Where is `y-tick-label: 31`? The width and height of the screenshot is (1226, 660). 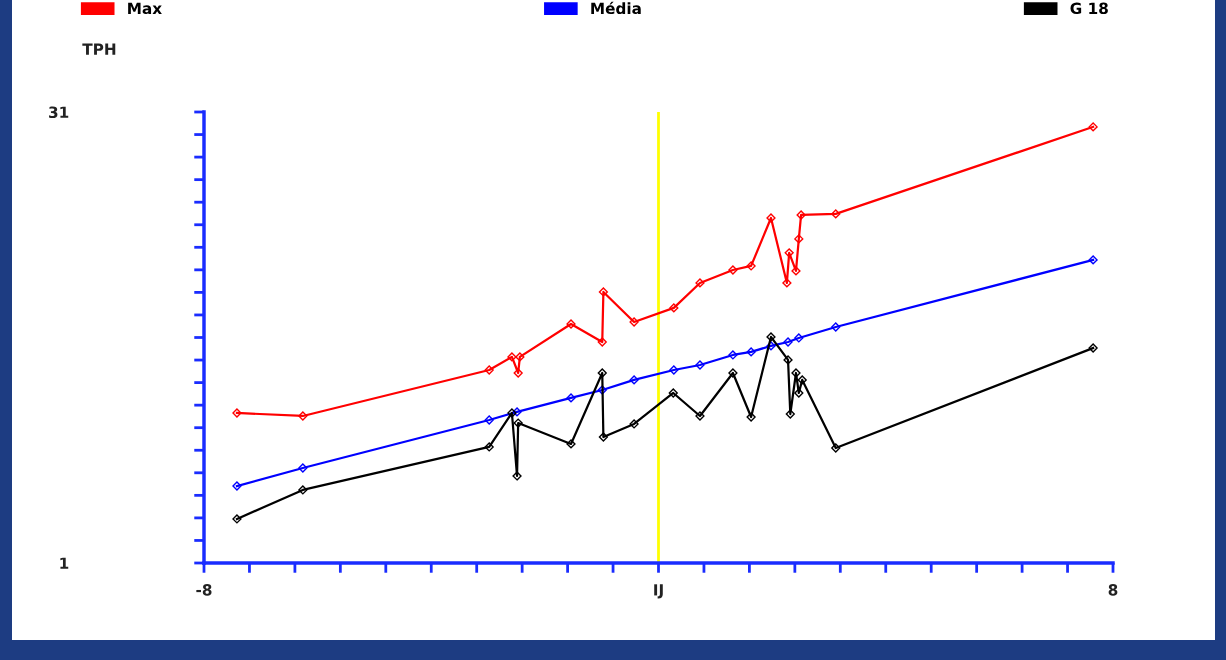
y-tick-label: 31 is located at coordinates (59, 112).